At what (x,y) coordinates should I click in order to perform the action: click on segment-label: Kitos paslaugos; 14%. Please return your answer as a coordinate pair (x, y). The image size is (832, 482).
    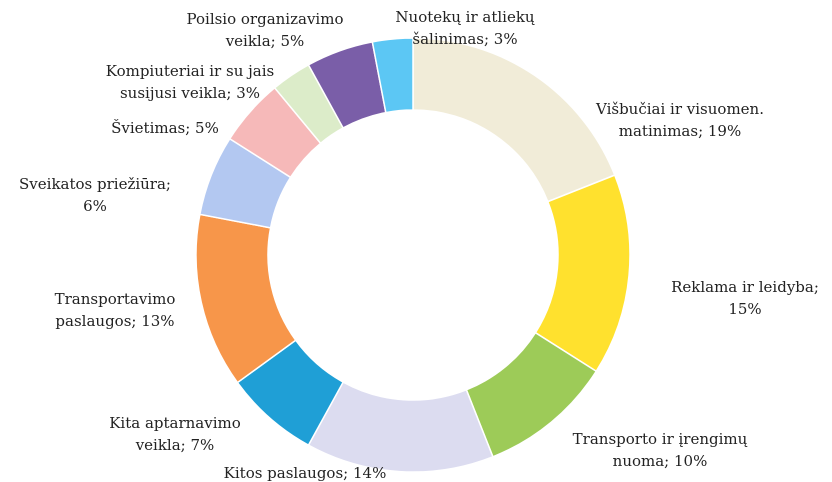
    Looking at the image, I should click on (305, 473).